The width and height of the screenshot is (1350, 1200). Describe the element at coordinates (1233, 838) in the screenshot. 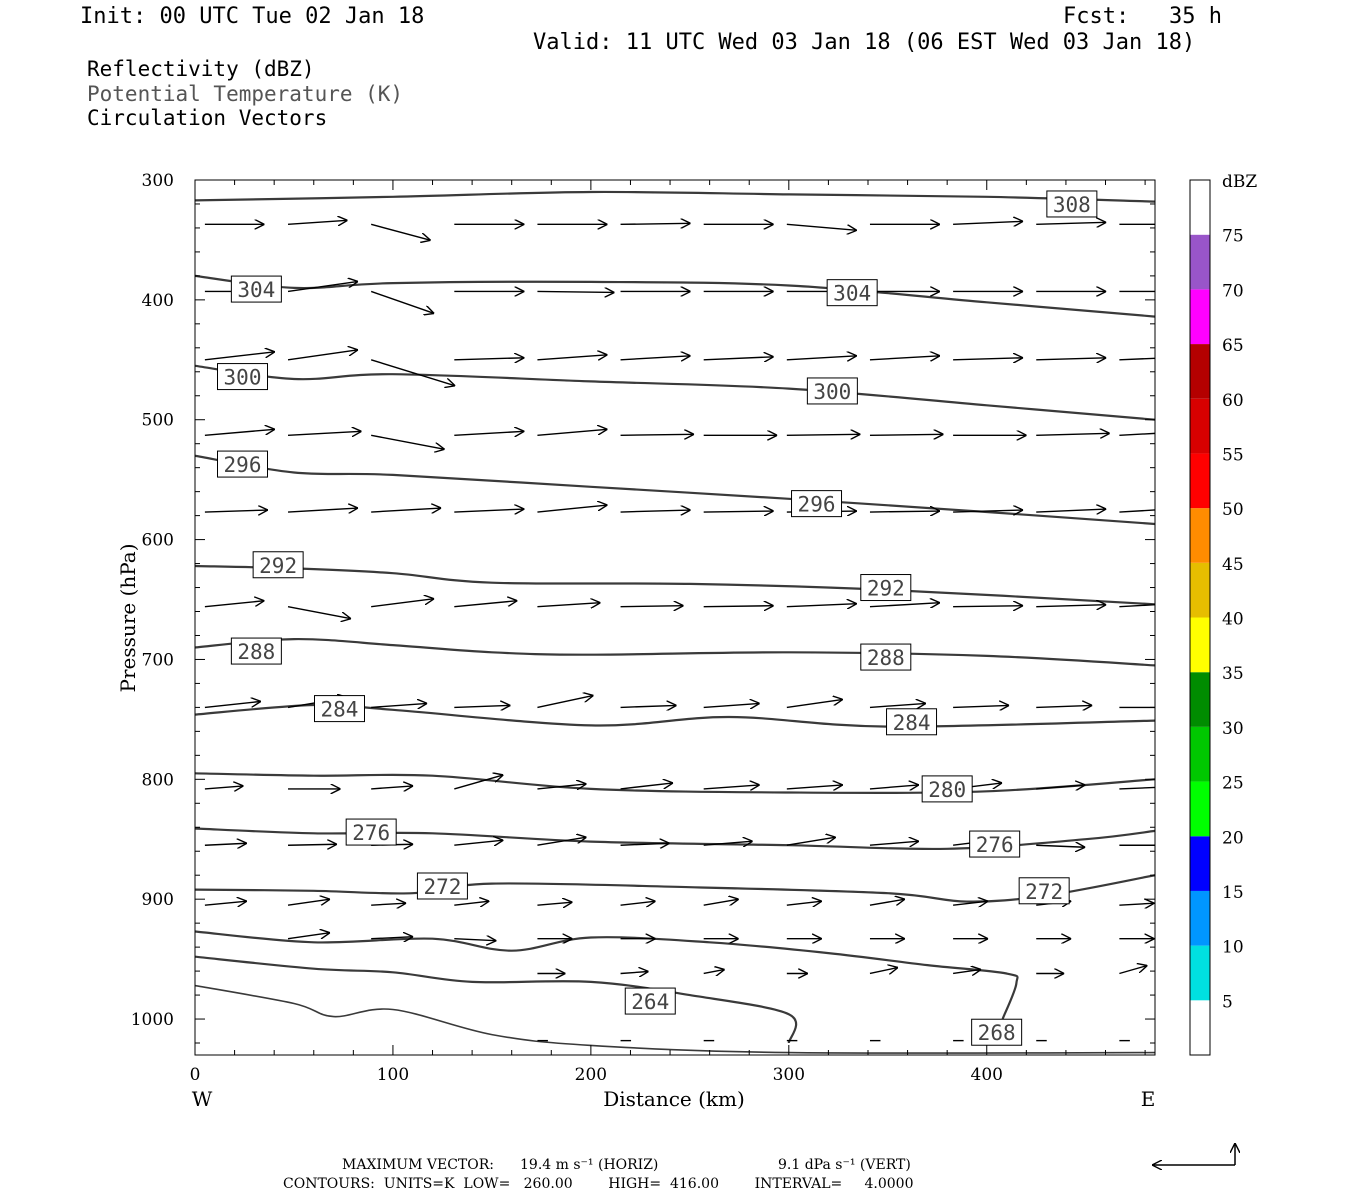

I see `colorbar-level-label: 20` at that location.